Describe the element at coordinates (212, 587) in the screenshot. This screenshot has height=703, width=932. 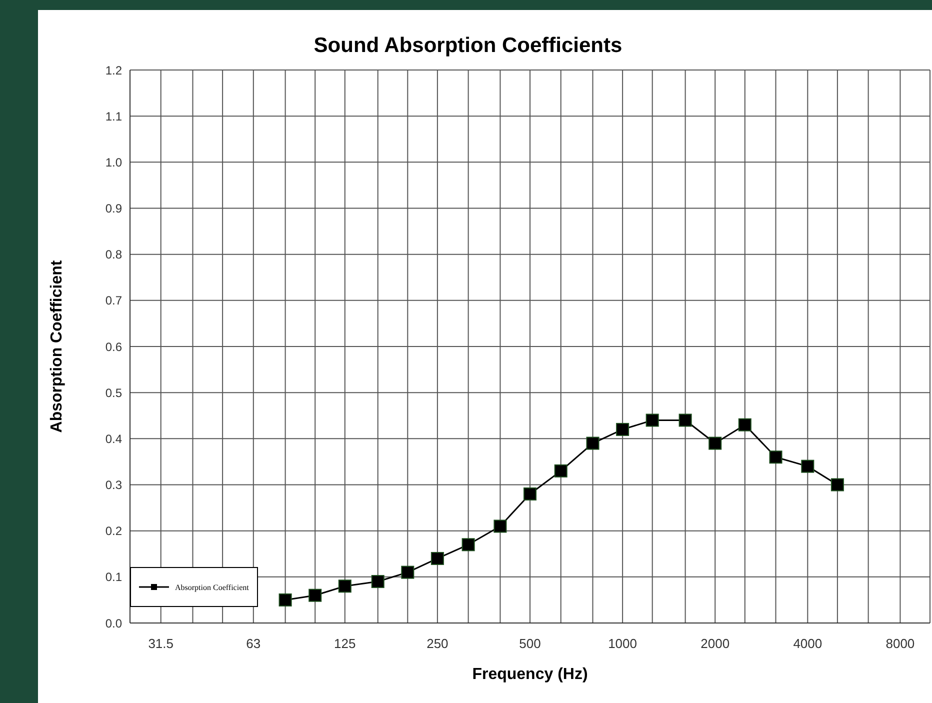
I see `legend-label: Absorption Coefficient` at that location.